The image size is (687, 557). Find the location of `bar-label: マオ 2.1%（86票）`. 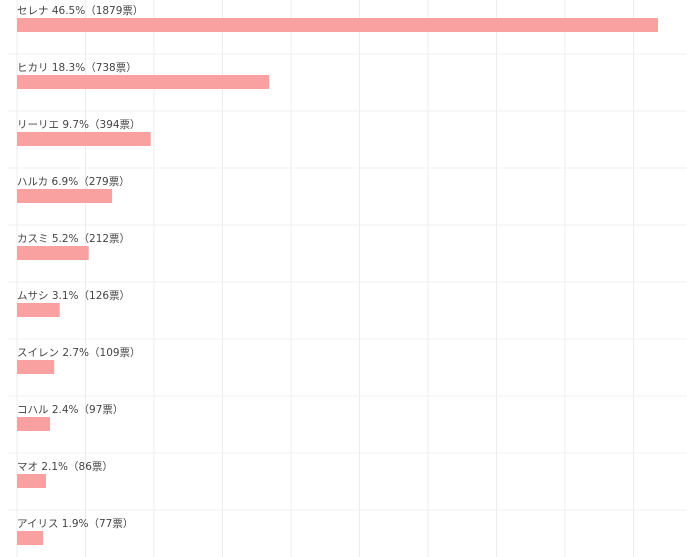

bar-label: マオ 2.1%（86票） is located at coordinates (65, 467).